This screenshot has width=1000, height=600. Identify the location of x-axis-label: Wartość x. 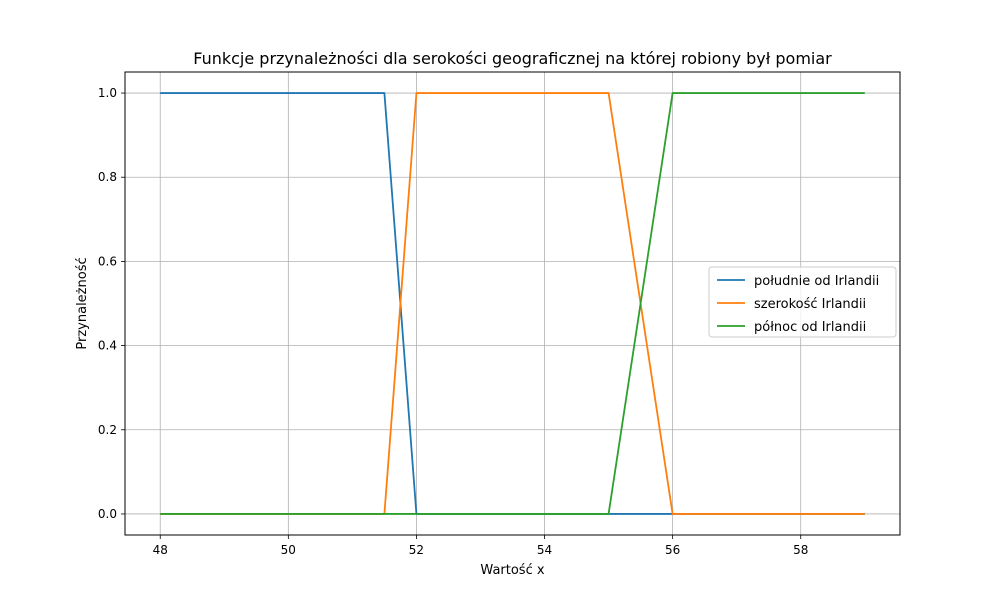
(512, 570).